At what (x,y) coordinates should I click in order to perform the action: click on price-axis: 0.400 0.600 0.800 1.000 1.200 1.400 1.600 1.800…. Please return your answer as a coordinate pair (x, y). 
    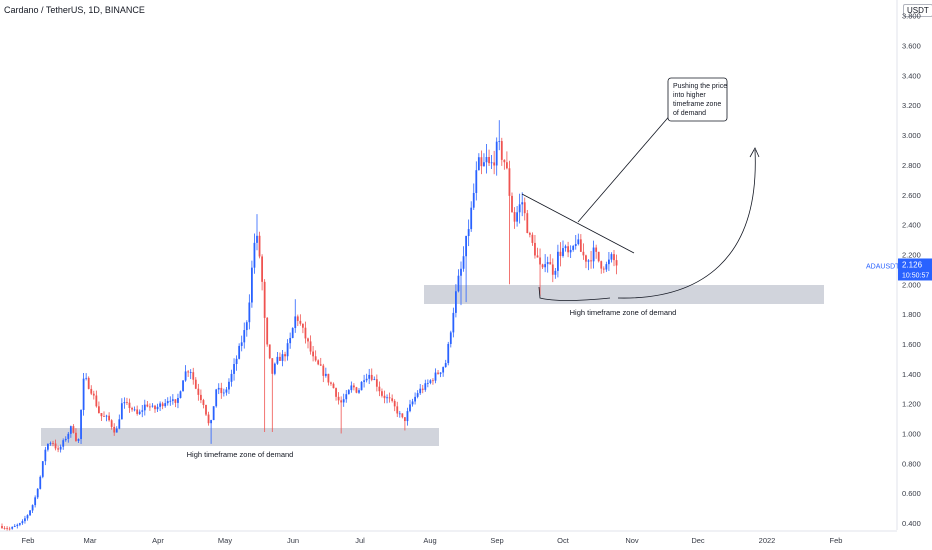
    Looking at the image, I should click on (899, 265).